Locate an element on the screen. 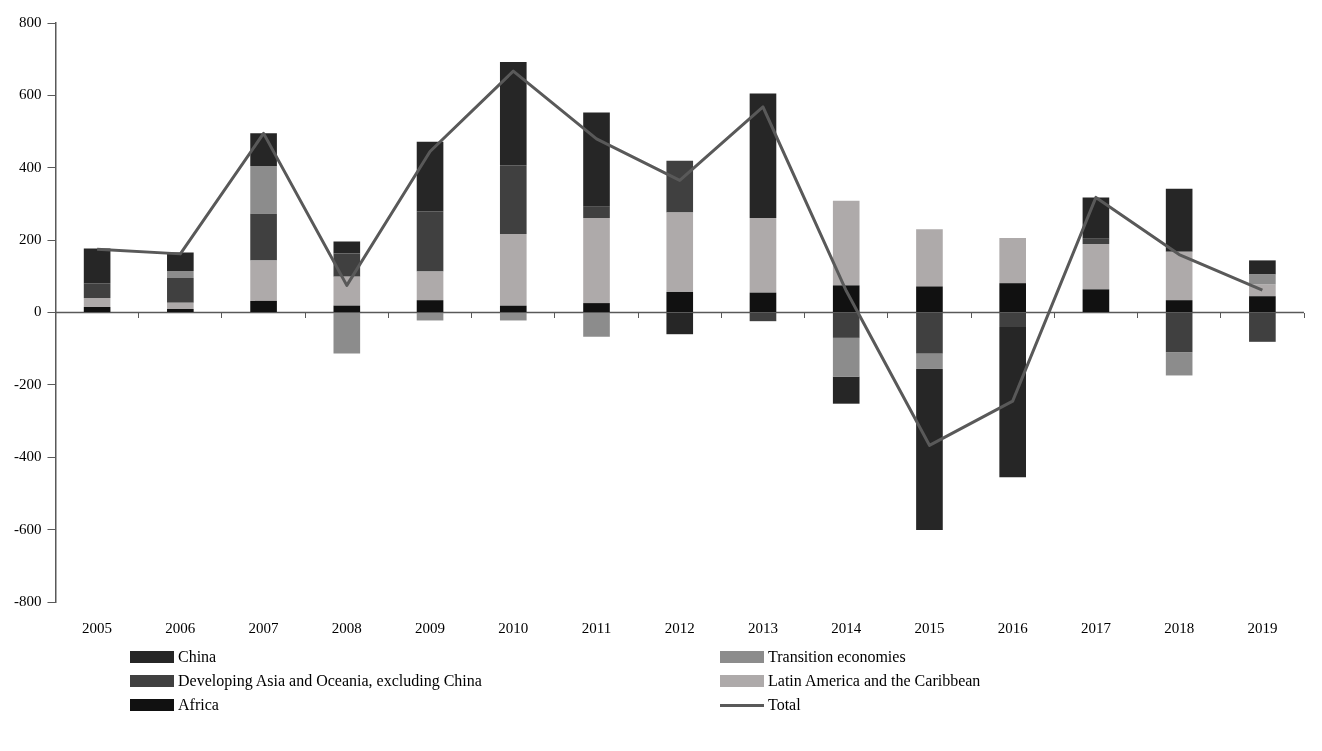 The image size is (1322, 751). x-tick-label: 2007 is located at coordinates (264, 627).